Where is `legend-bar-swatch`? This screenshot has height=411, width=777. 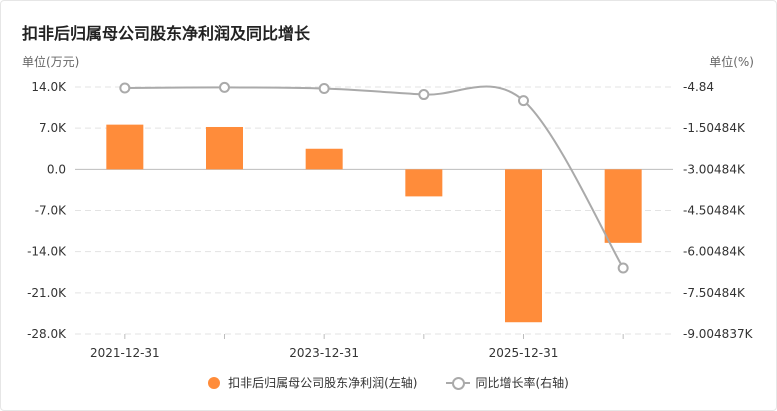 legend-bar-swatch is located at coordinates (214, 382).